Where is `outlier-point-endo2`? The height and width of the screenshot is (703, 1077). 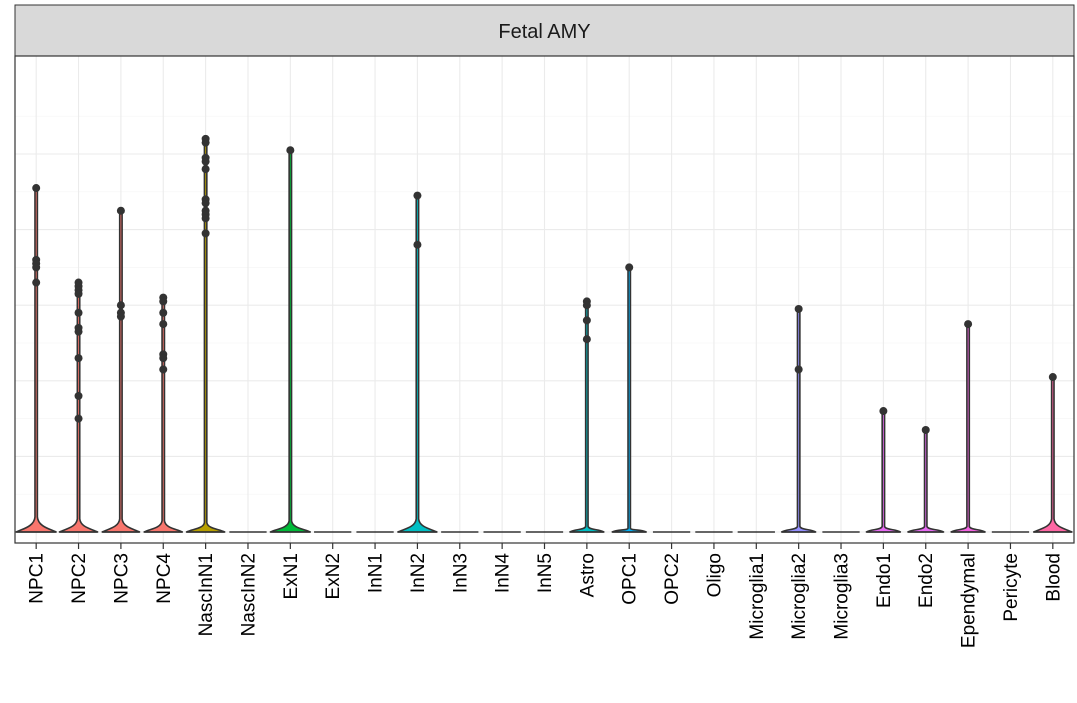 outlier-point-endo2 is located at coordinates (925, 429).